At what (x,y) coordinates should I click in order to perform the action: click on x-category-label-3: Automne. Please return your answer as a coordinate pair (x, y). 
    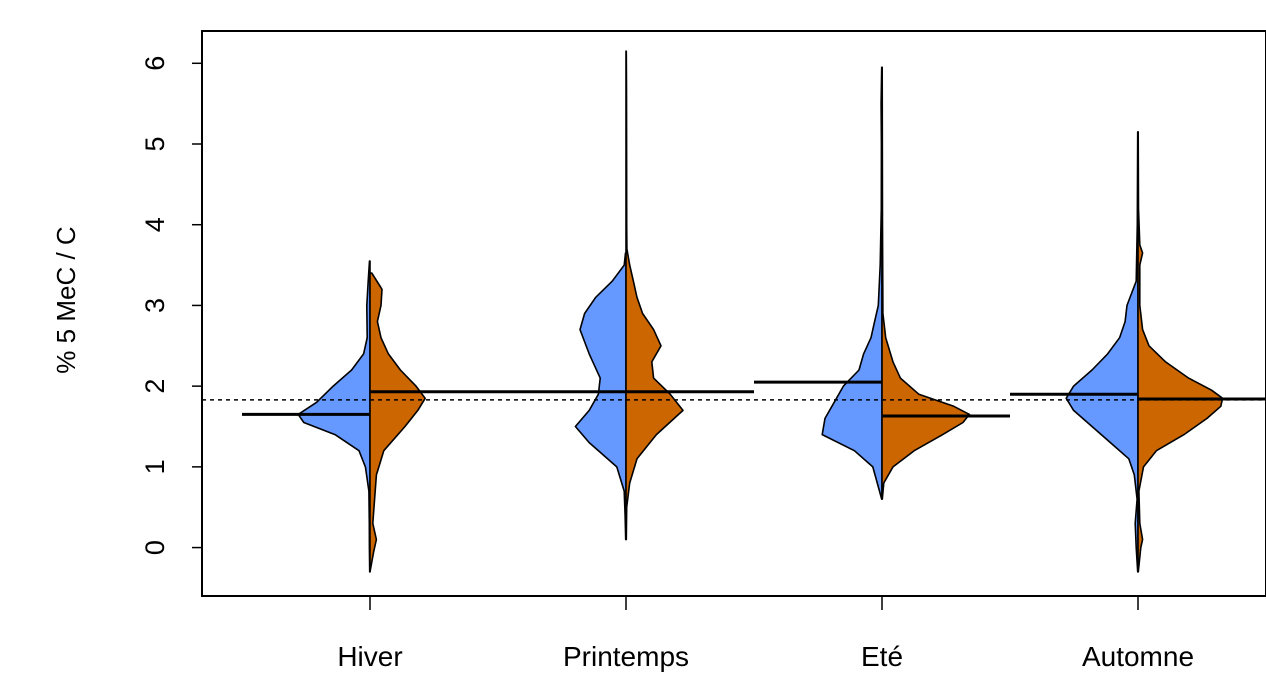
    Looking at the image, I should click on (1138, 656).